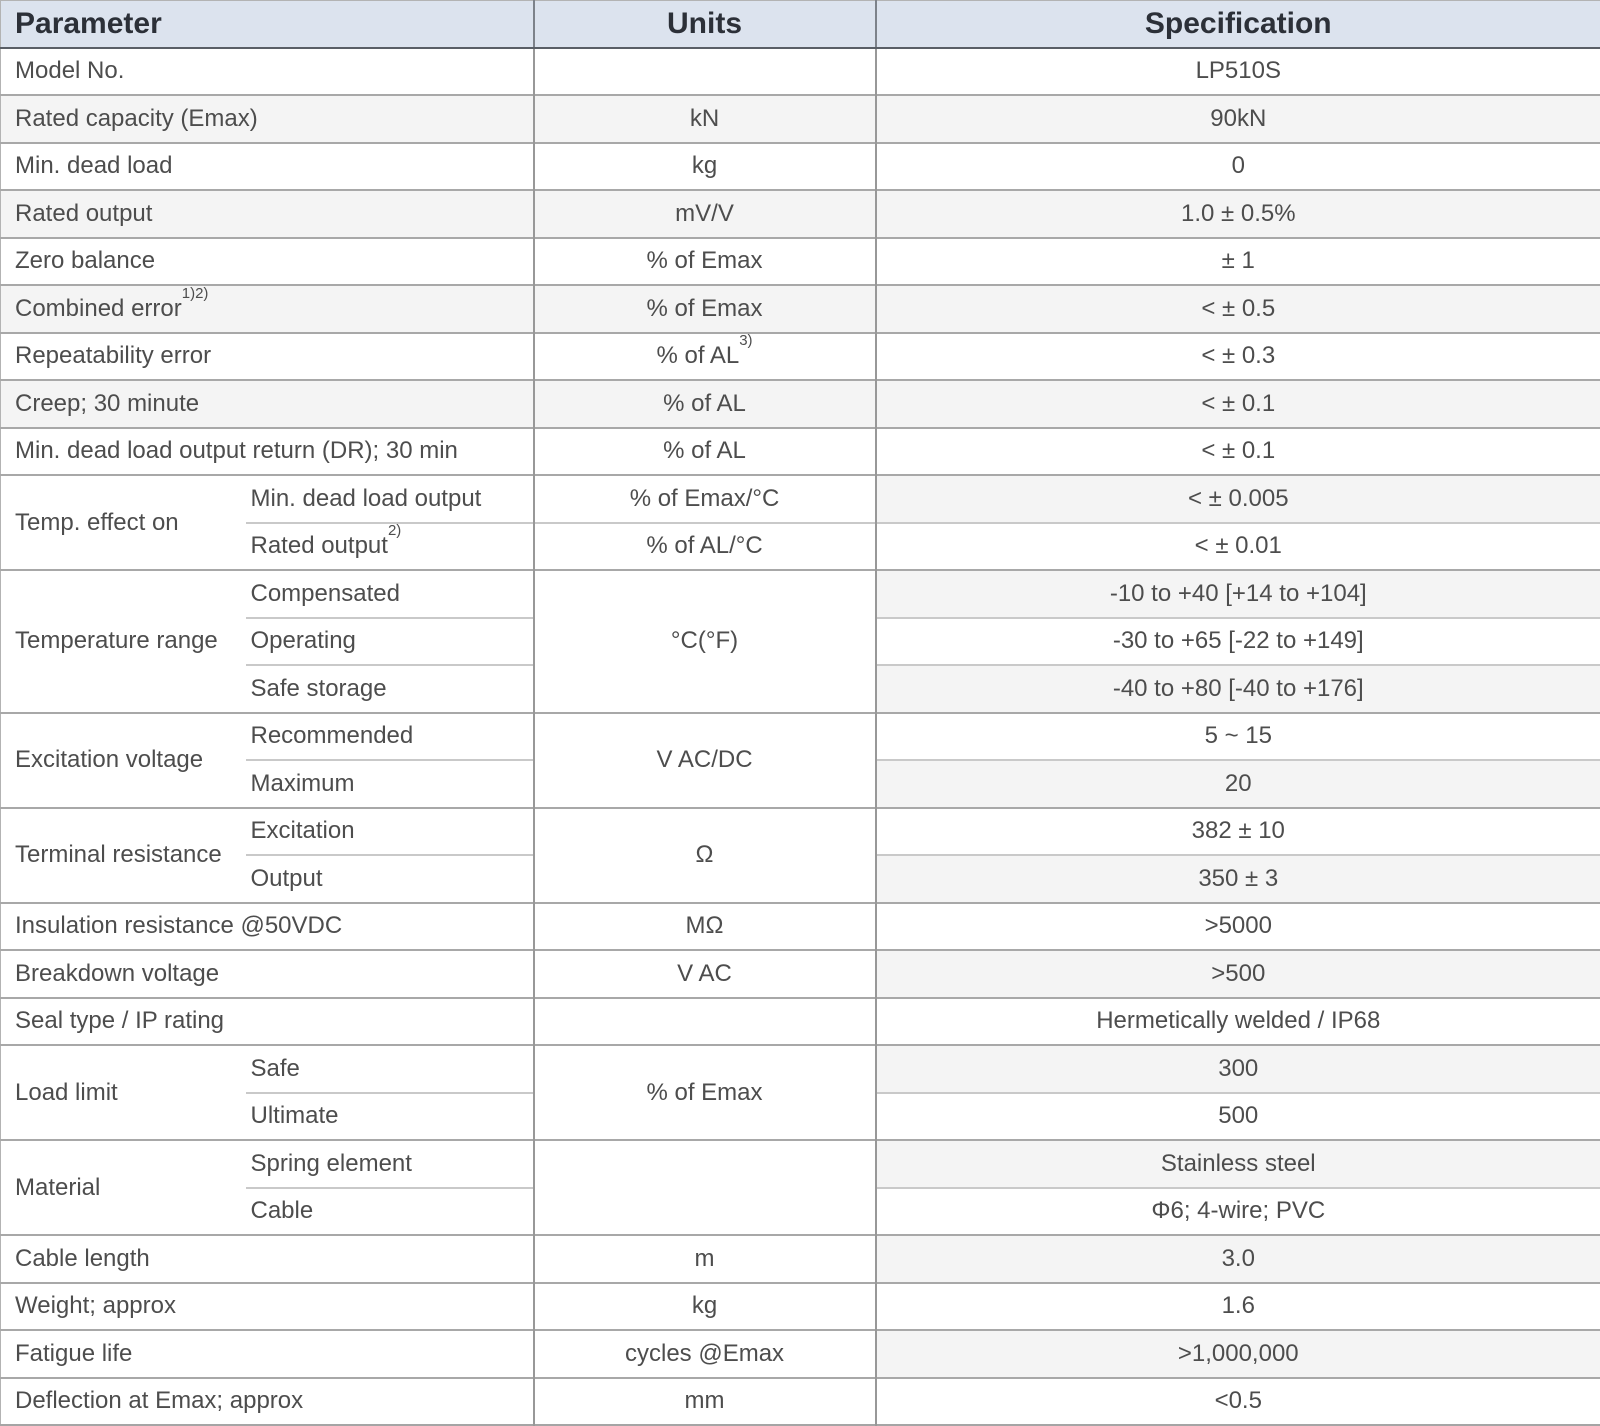 This screenshot has height=1426, width=1600. I want to click on row-temp-range-safe-storage: Safe storage -40 to +80 [-40 to +176], so click(800, 688).